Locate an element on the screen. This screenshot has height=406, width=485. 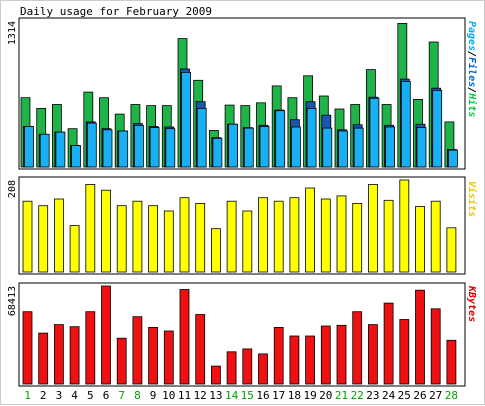
day-label: 18 is located at coordinates (294, 395).